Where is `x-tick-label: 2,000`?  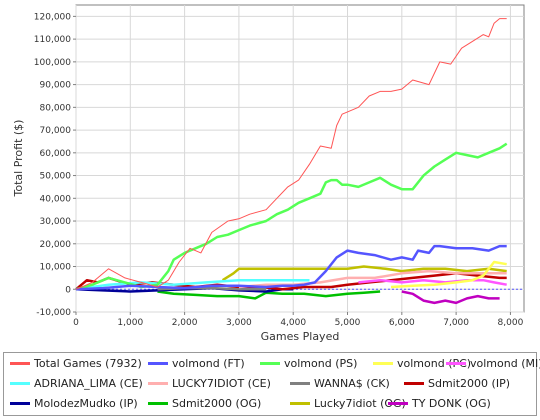
x-tick-label: 2,000 is located at coordinates (185, 323).